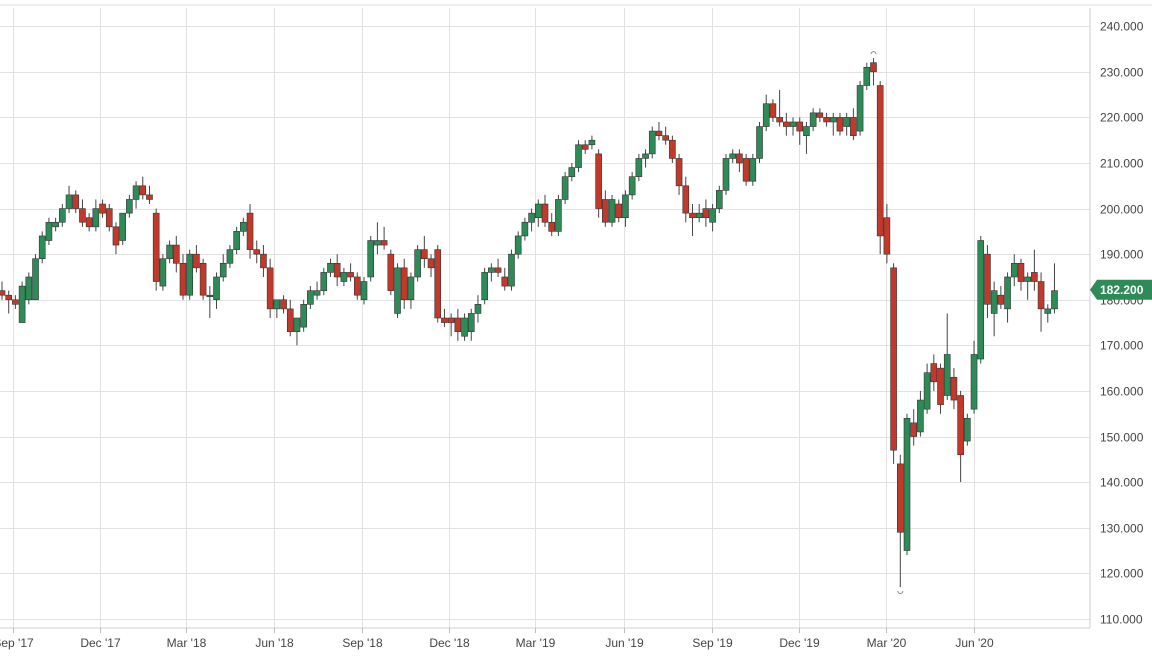 Image resolution: width=1152 pixels, height=662 pixels. Describe the element at coordinates (1122, 164) in the screenshot. I see `y-tick-label: 210.000` at that location.